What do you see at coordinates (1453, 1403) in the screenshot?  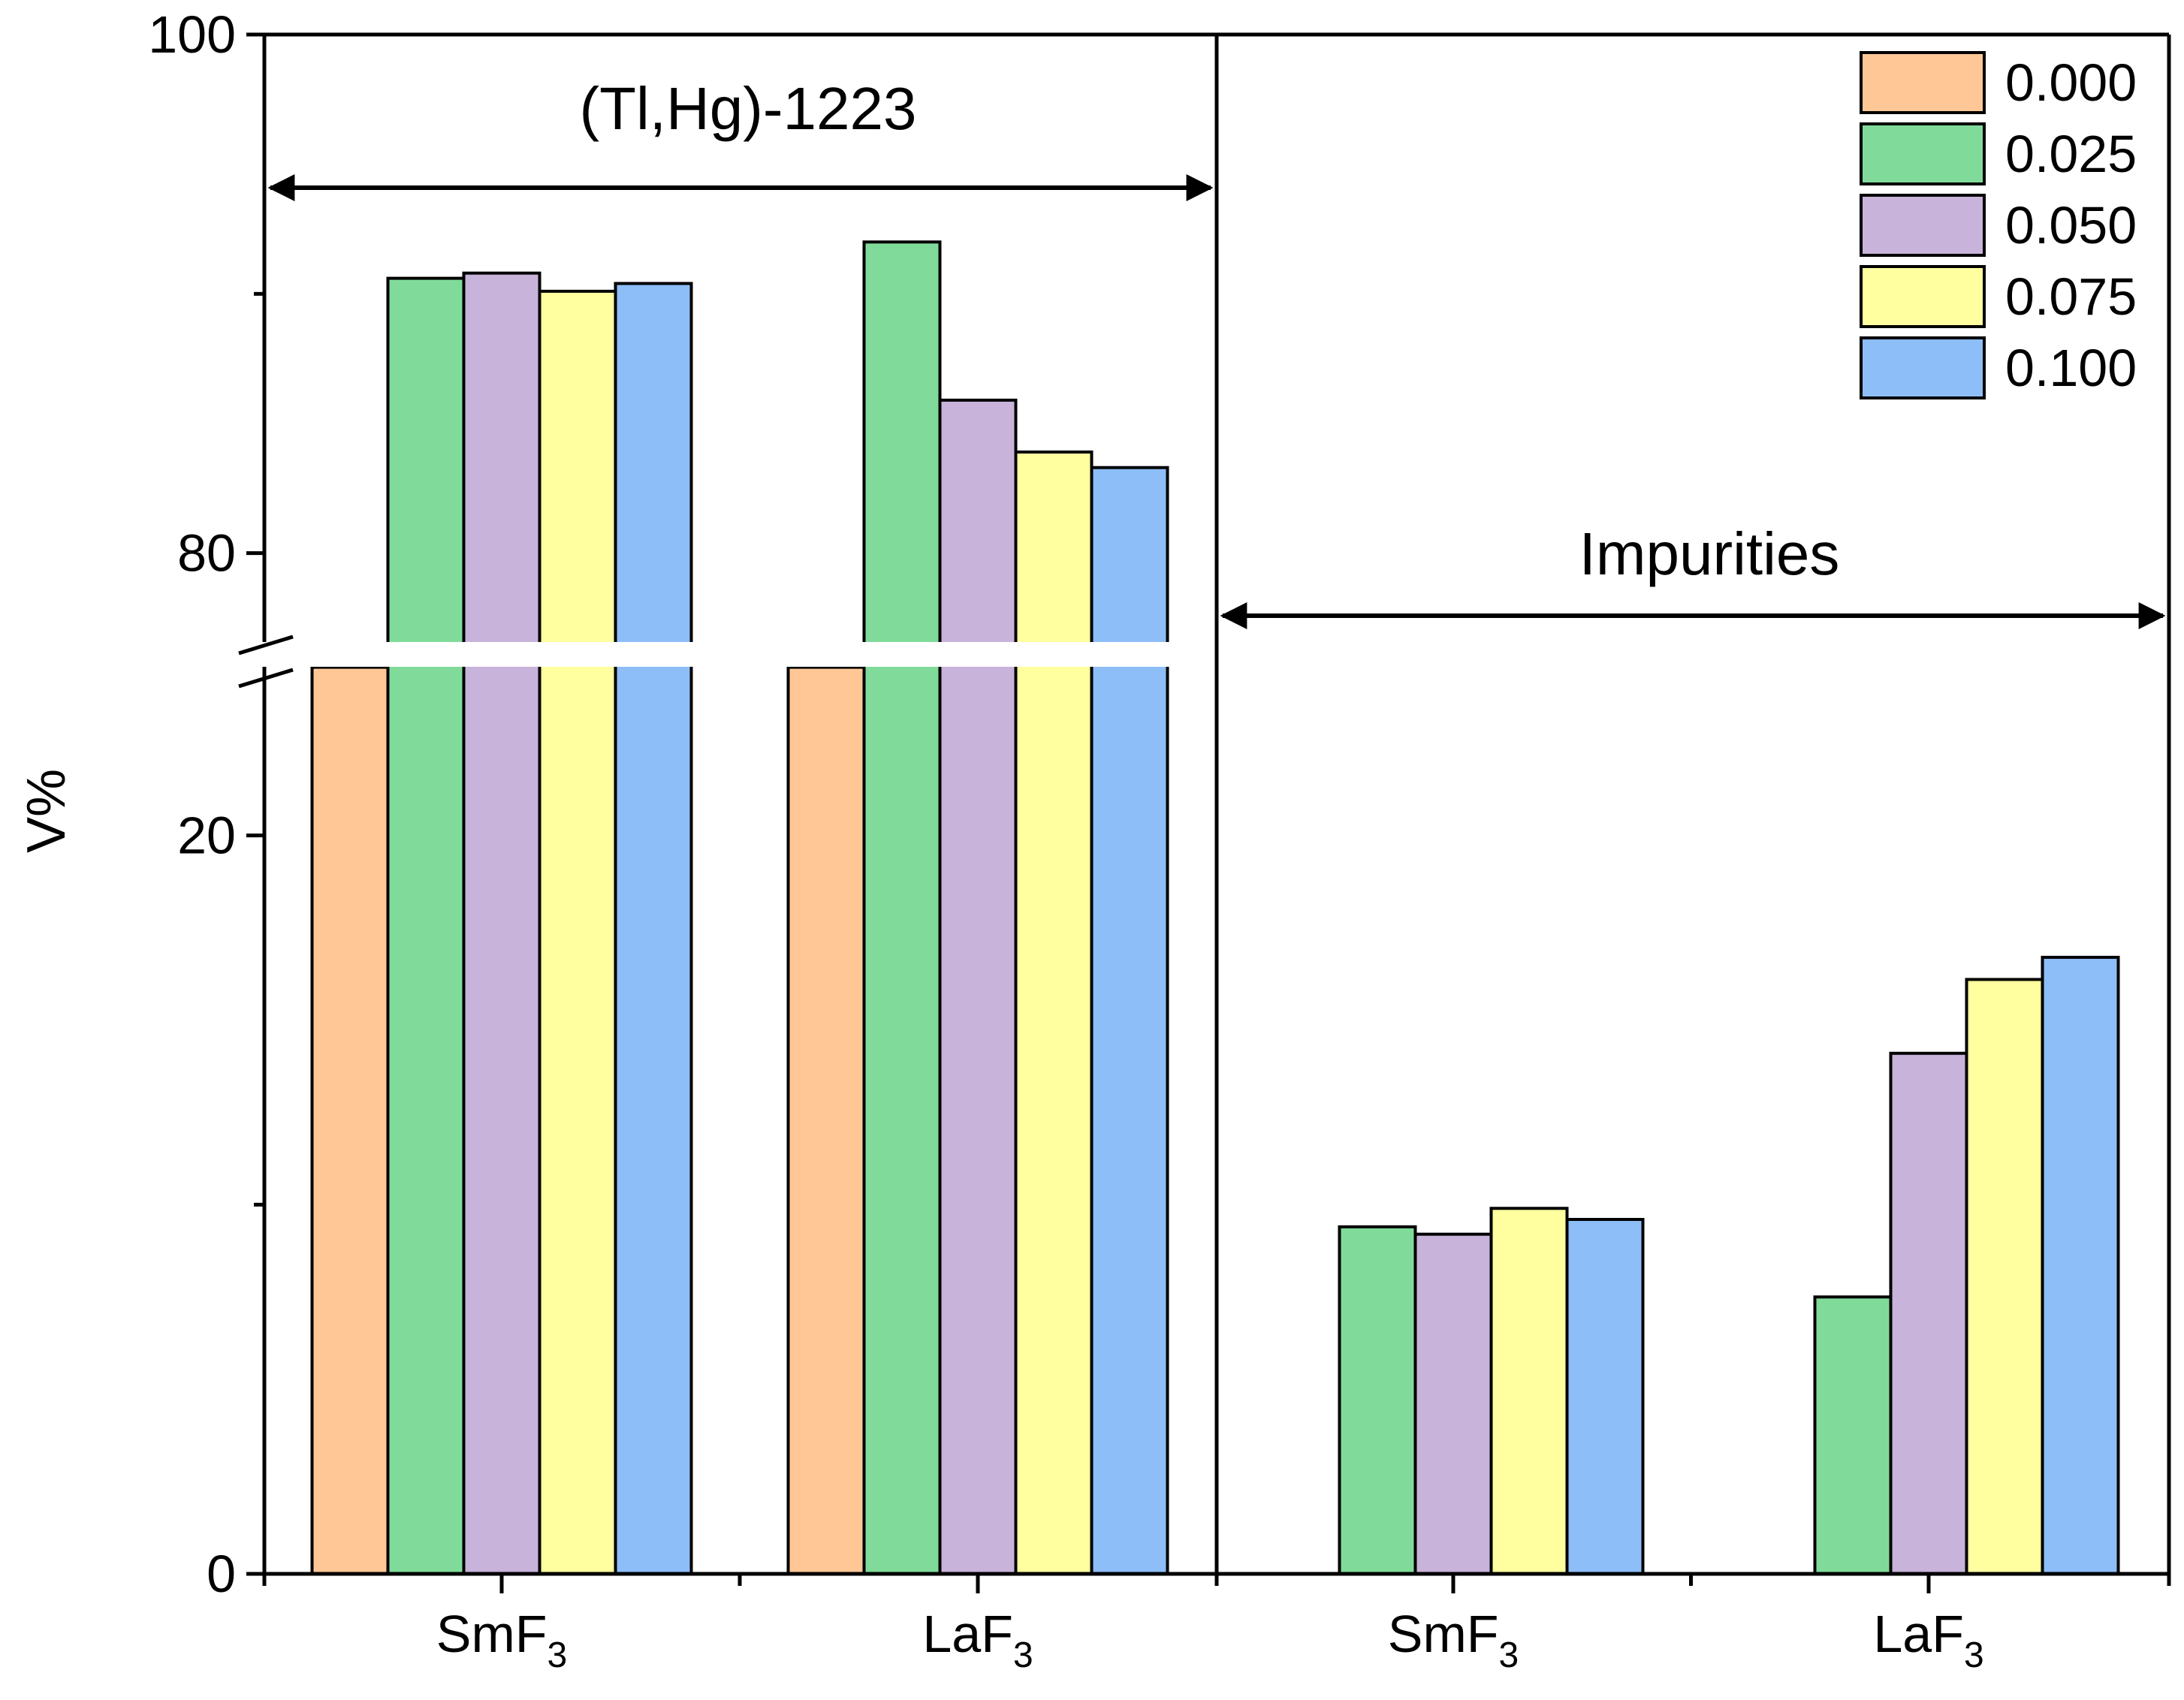 I see `bar-3-series-0.050` at bounding box center [1453, 1403].